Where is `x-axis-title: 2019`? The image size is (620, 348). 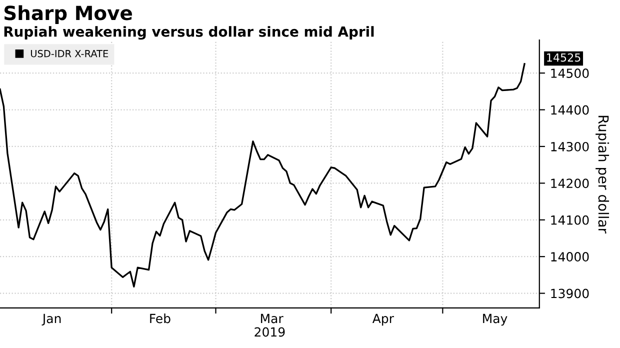 x-axis-title: 2019 is located at coordinates (269, 332).